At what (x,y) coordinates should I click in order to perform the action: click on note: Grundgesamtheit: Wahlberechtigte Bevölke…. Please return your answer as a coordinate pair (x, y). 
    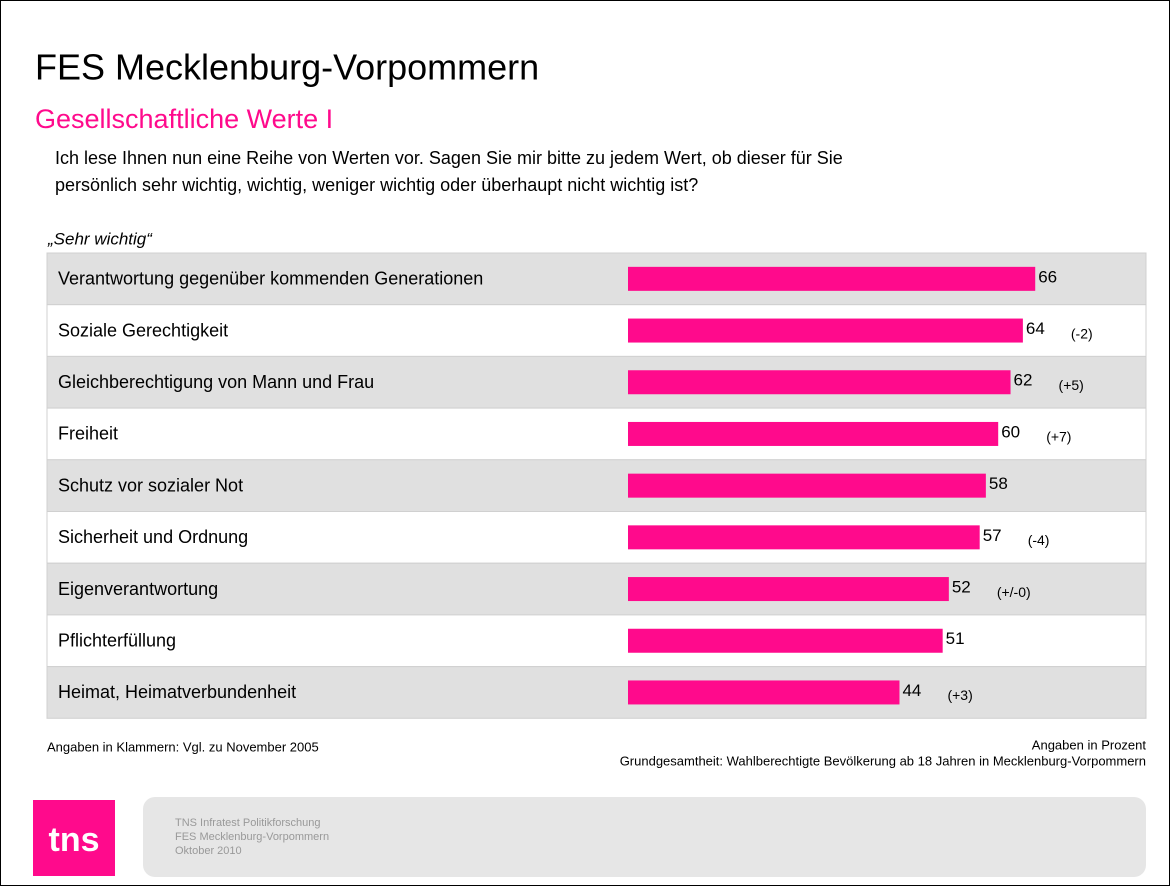
    Looking at the image, I should click on (883, 760).